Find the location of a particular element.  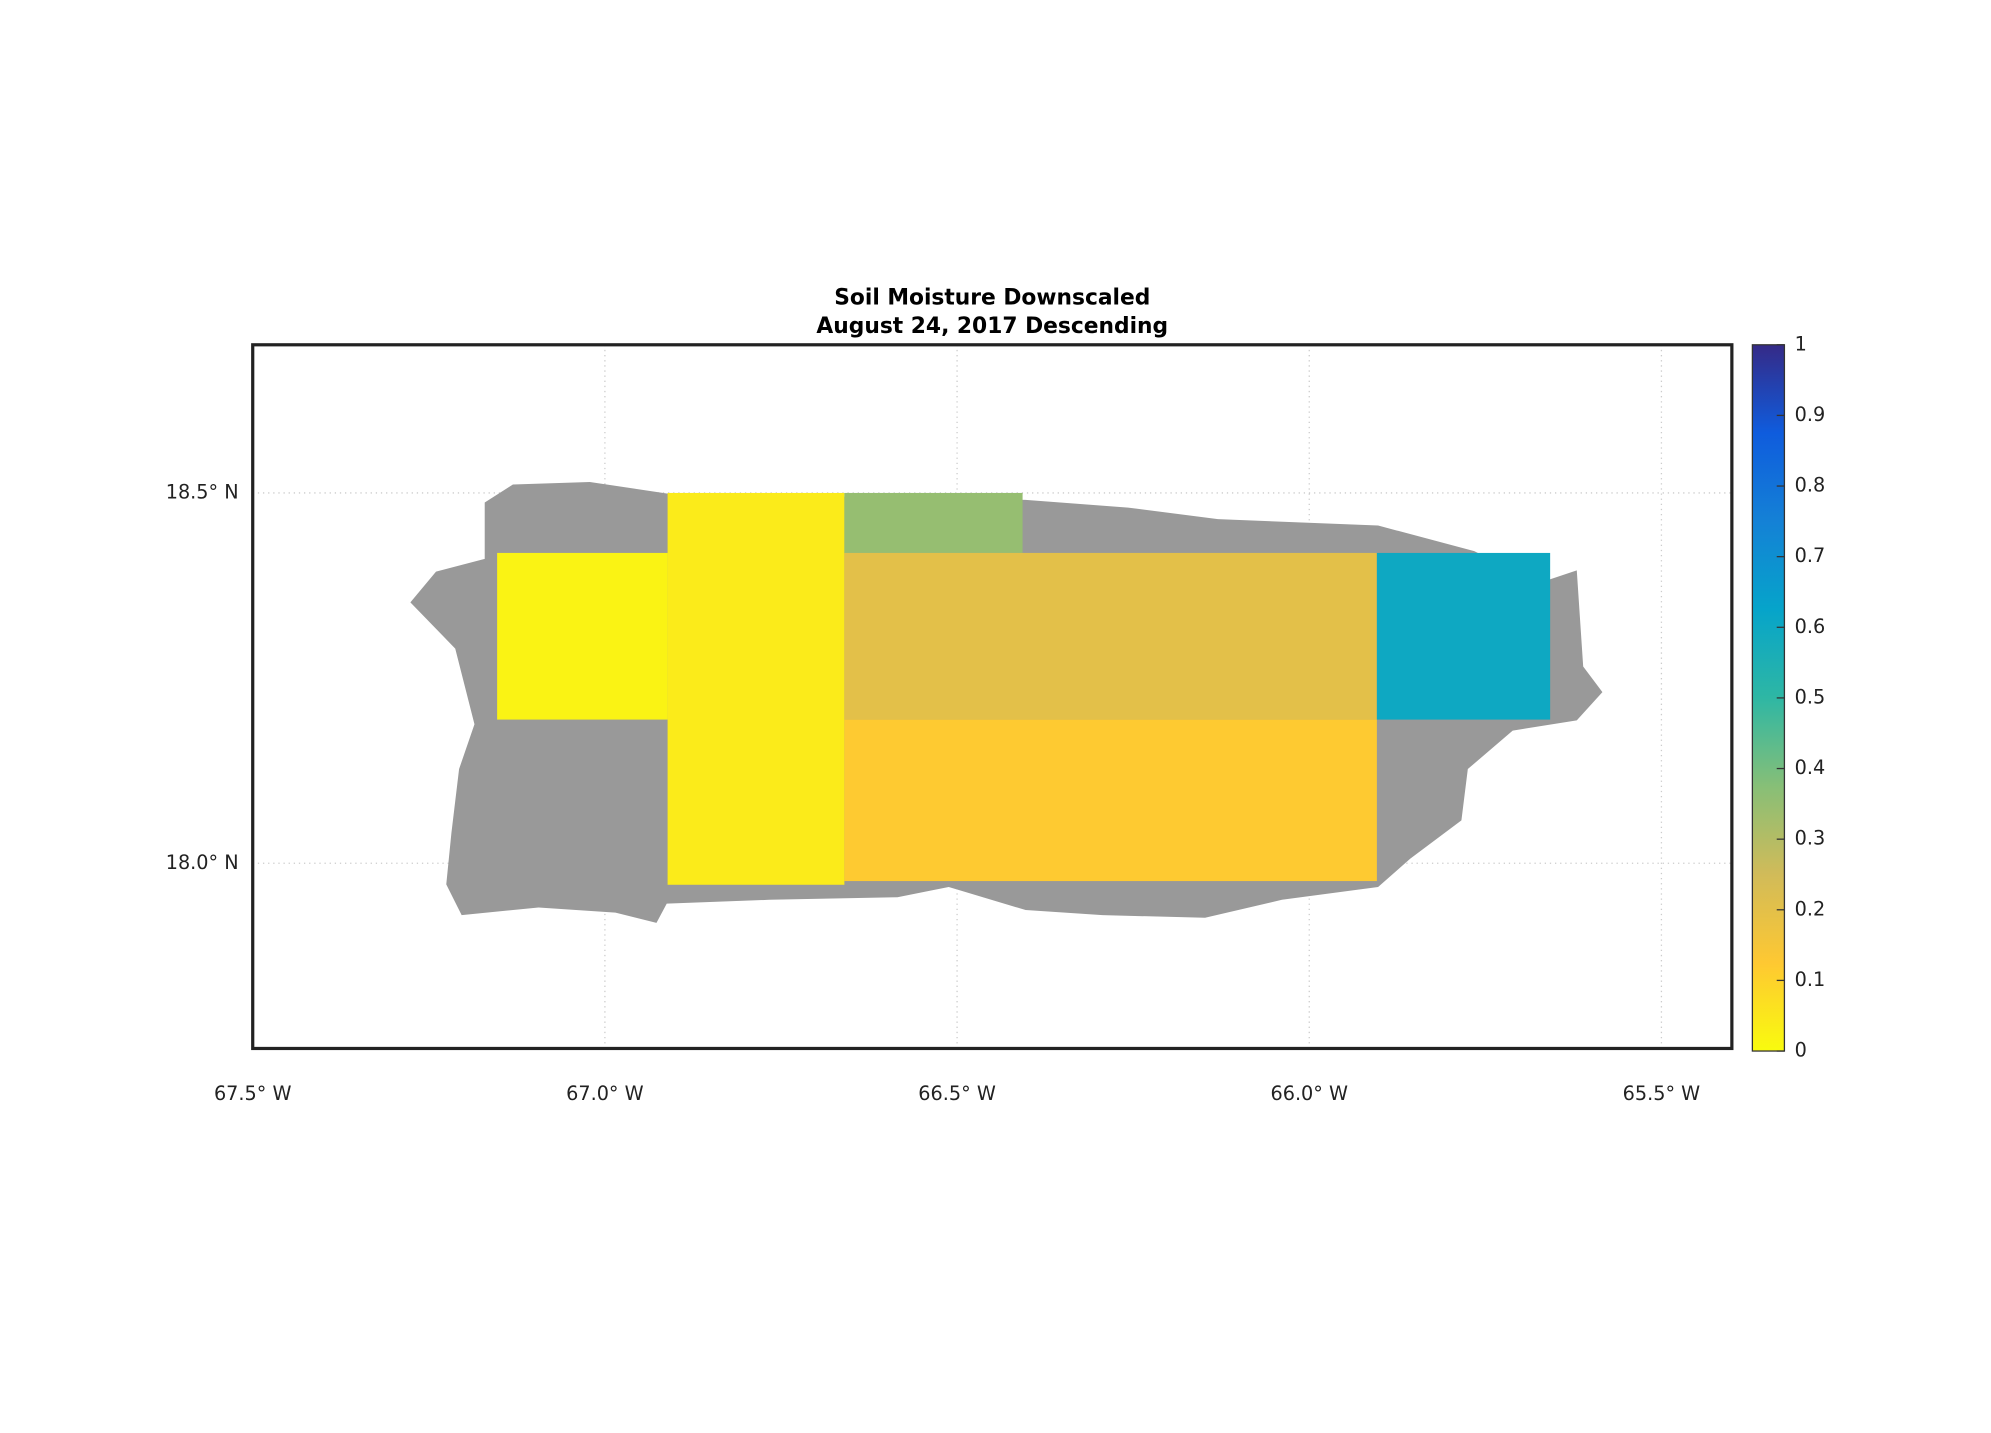

x-tick-label: 67.0° W is located at coordinates (605, 1093).